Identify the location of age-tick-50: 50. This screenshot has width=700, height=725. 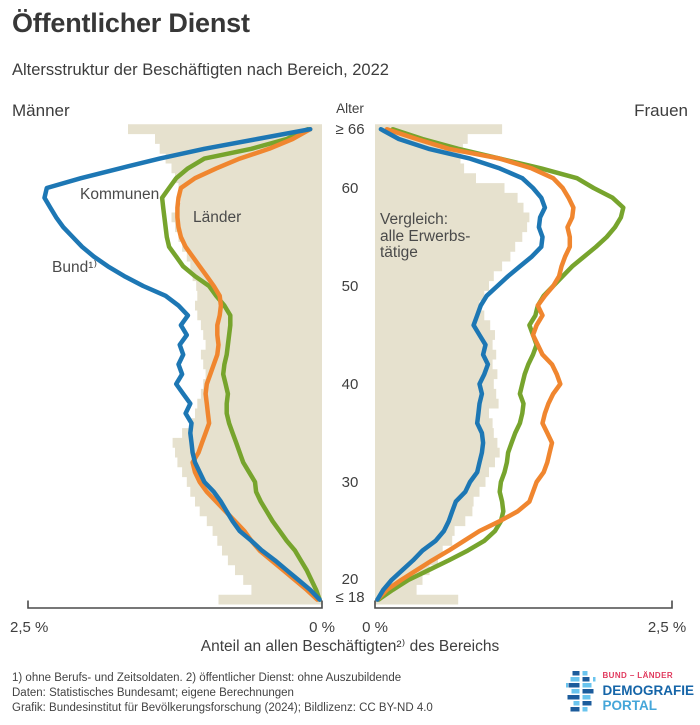
(350, 286).